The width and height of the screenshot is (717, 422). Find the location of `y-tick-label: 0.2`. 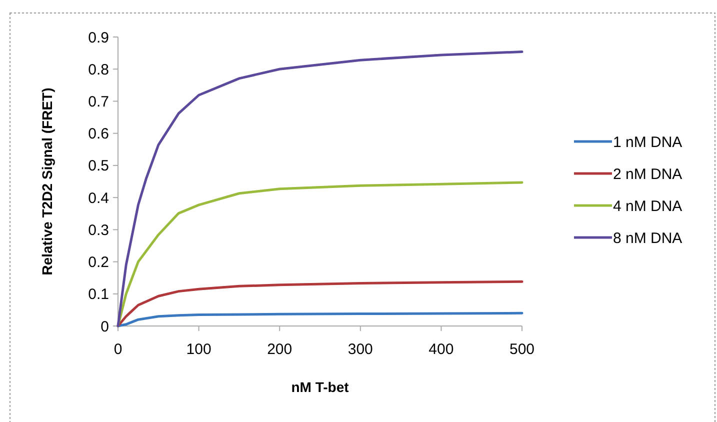

y-tick-label: 0.2 is located at coordinates (98, 263).